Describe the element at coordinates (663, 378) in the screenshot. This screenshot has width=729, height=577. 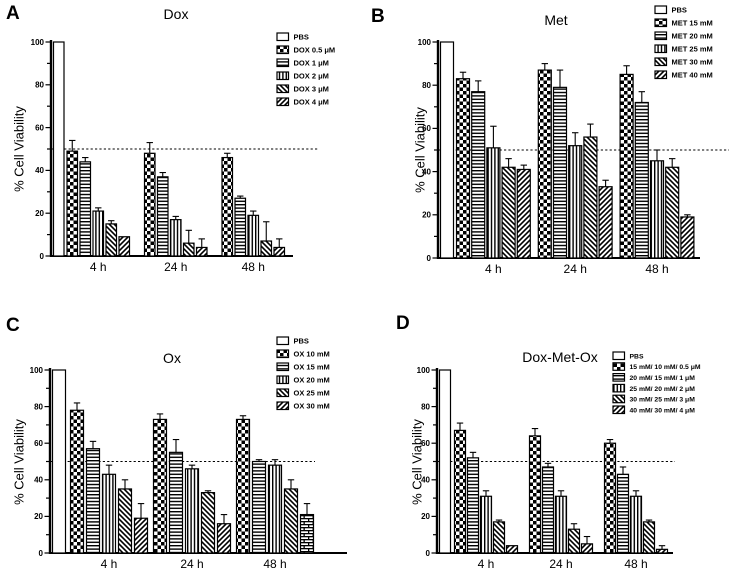
I see `legend-label: 20 mM/ 15 mM/ 1 μM` at that location.